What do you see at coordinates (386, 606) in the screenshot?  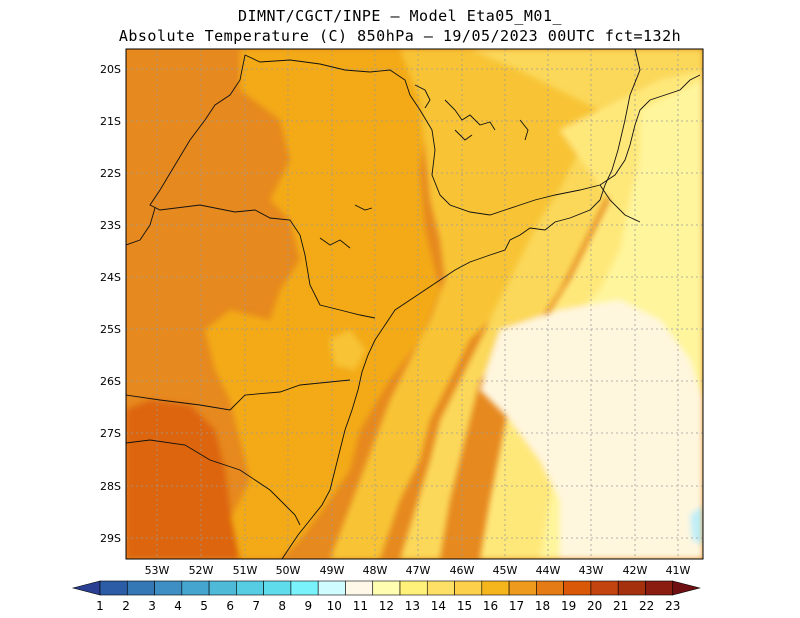 I see `colorbar-label: 12` at bounding box center [386, 606].